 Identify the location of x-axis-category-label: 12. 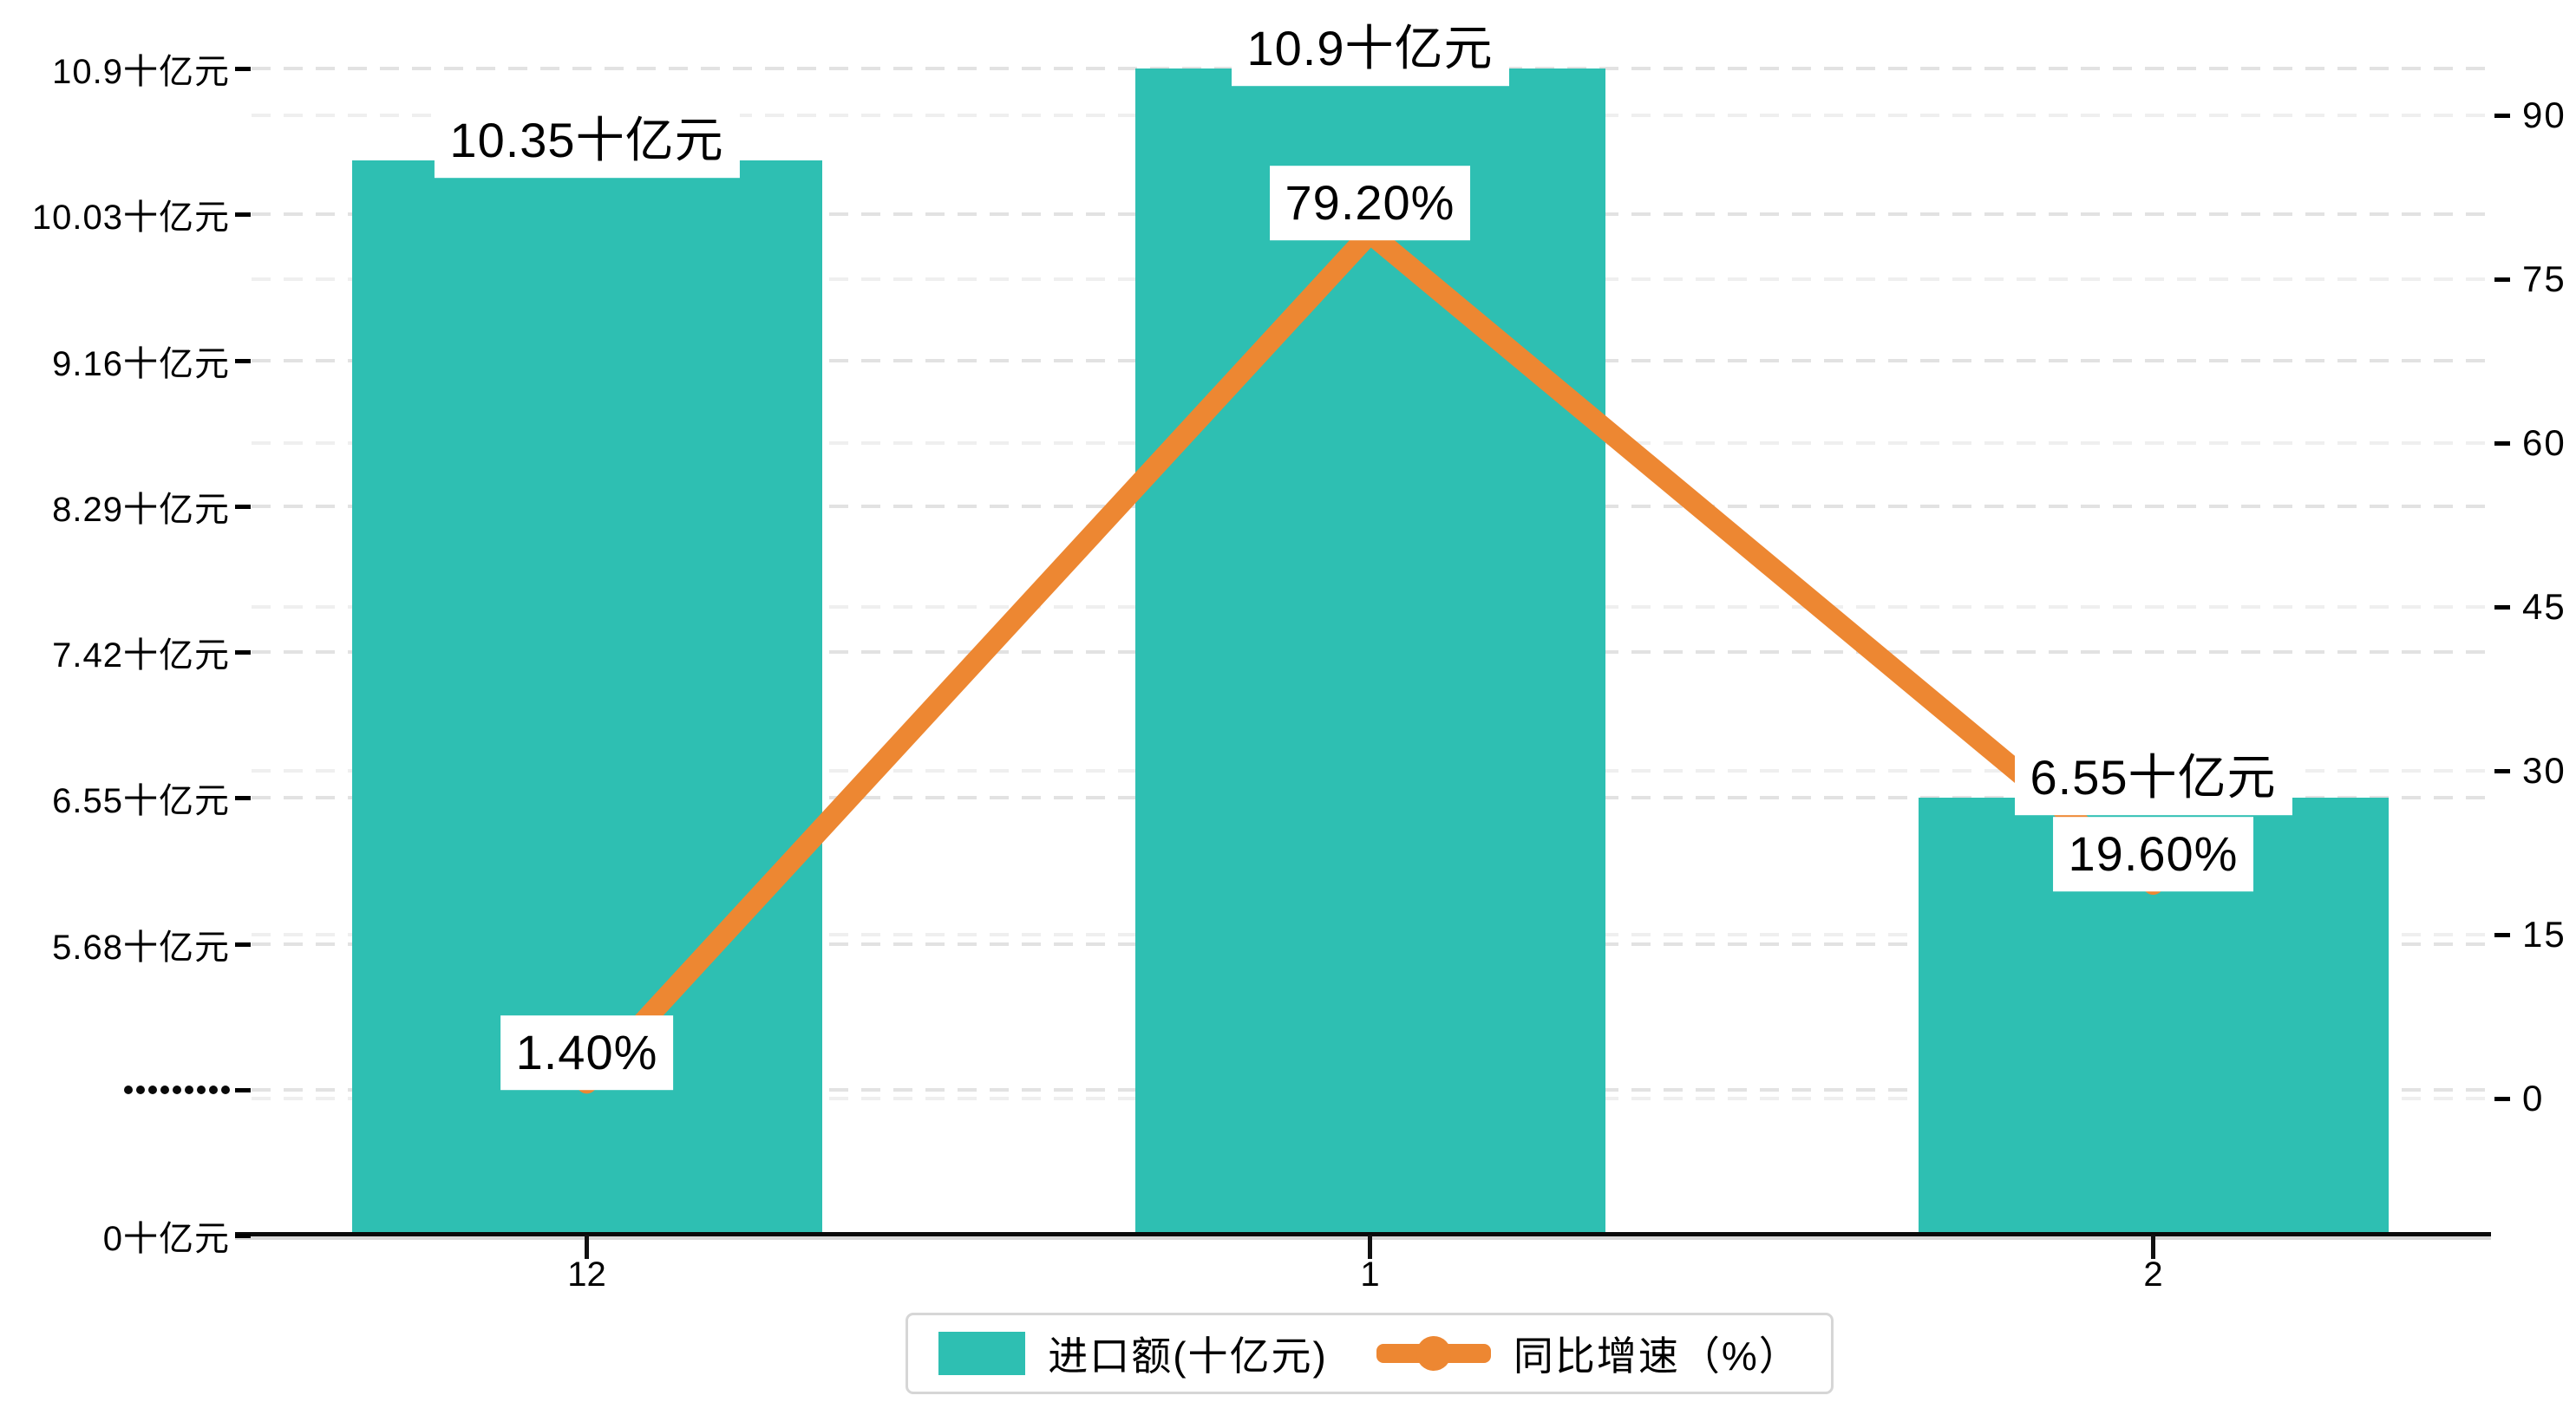
(586, 1274).